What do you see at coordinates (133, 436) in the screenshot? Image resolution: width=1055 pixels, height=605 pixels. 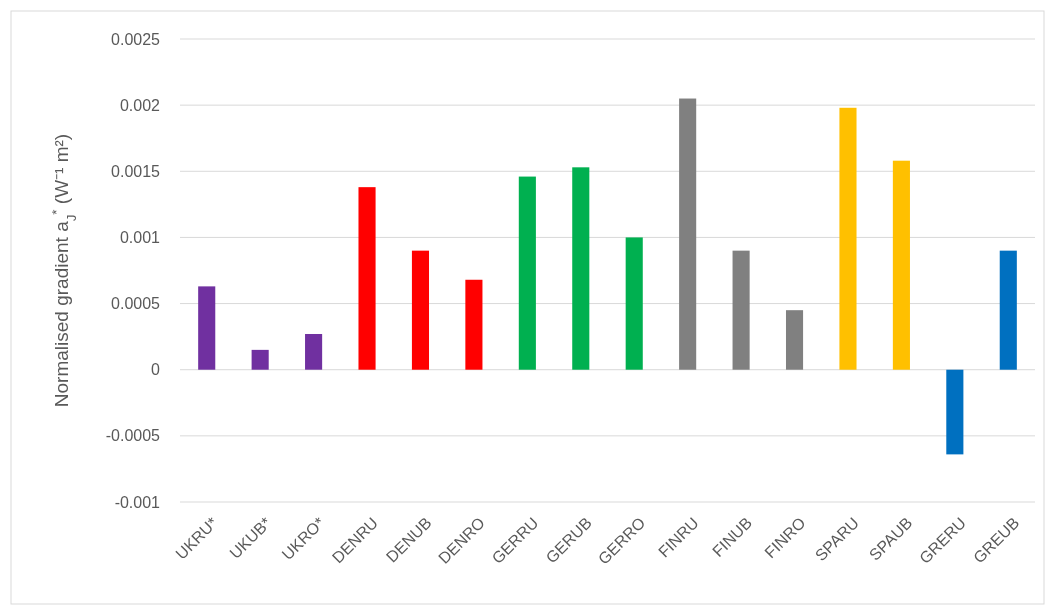 I see `y-tick-label: -0.0005` at bounding box center [133, 436].